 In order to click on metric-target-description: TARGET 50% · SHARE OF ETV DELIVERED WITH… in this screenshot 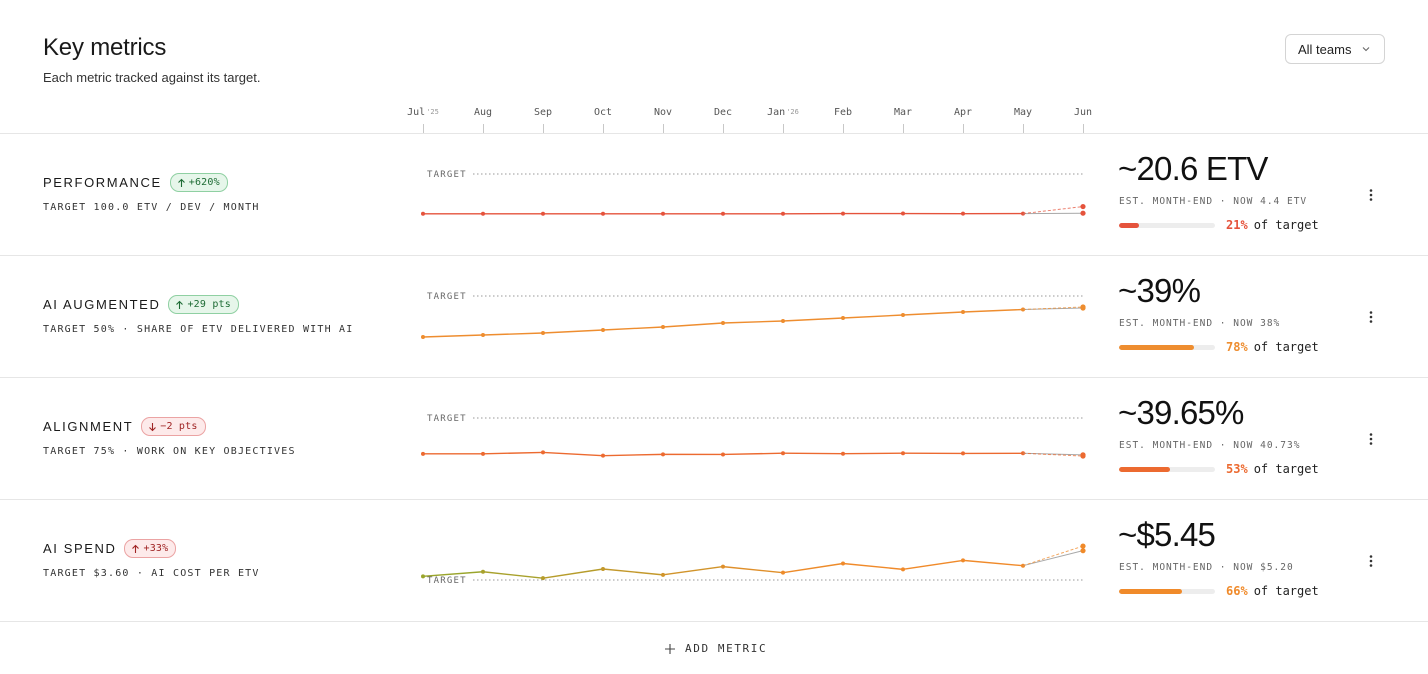, I will do `click(198, 329)`.